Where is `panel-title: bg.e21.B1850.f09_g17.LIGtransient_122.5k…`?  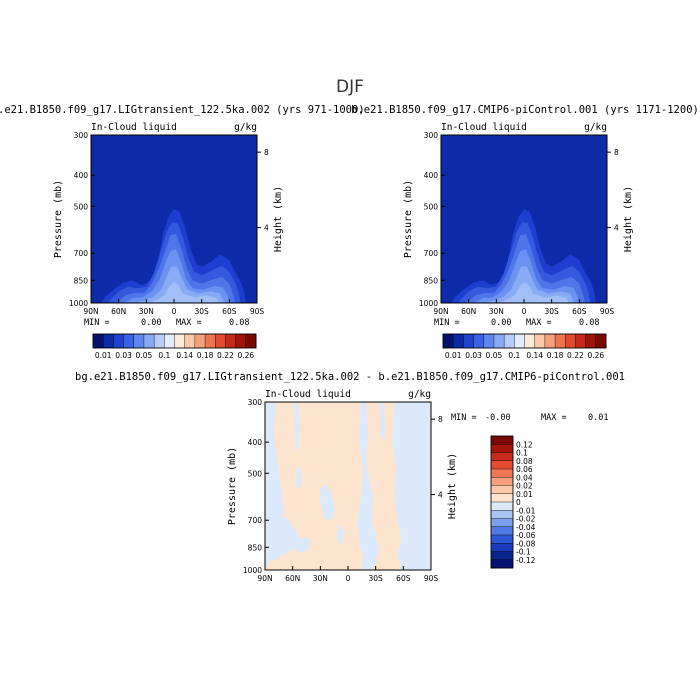
panel-title: bg.e21.B1850.f09_g17.LIGtransient_122.5k… is located at coordinates (182, 110).